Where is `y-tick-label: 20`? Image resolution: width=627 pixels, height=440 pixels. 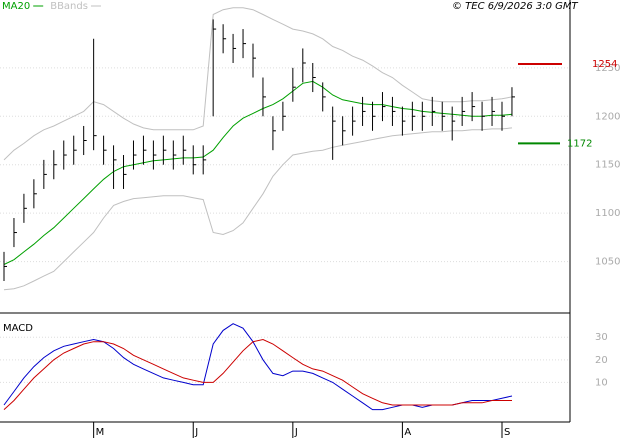 y-tick-label: 20 is located at coordinates (601, 360).